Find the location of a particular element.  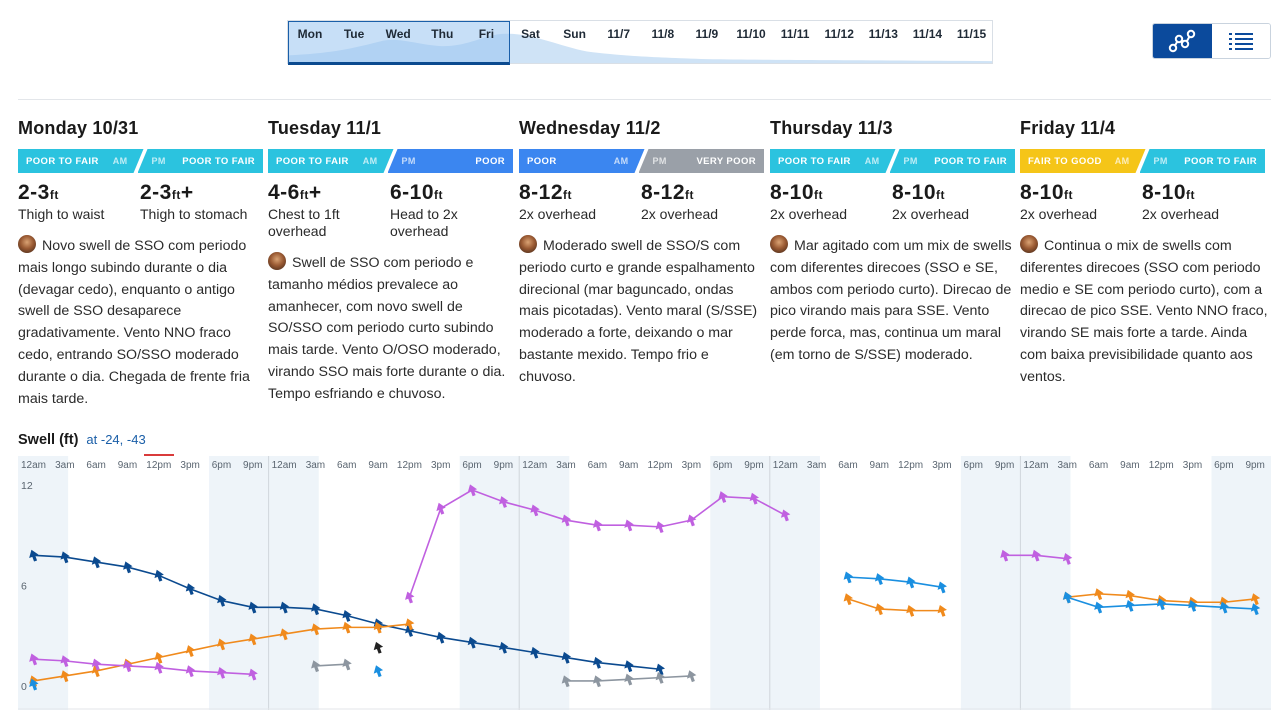

pm-wave: 2-3ft+ Thigh to stomach is located at coordinates (201, 202).